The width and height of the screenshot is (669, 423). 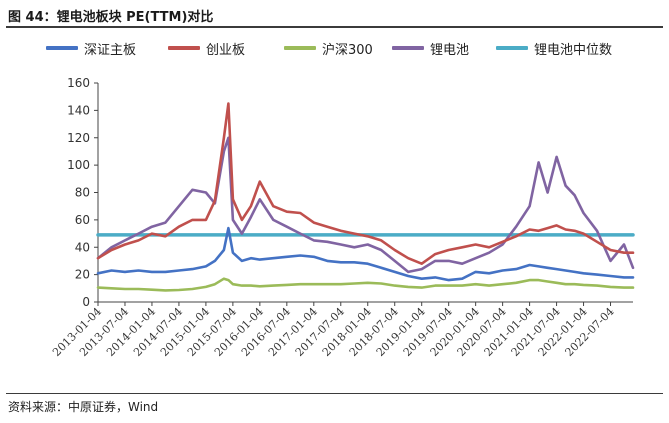 What do you see at coordinates (334, 393) in the screenshot?
I see `footer-divider` at bounding box center [334, 393].